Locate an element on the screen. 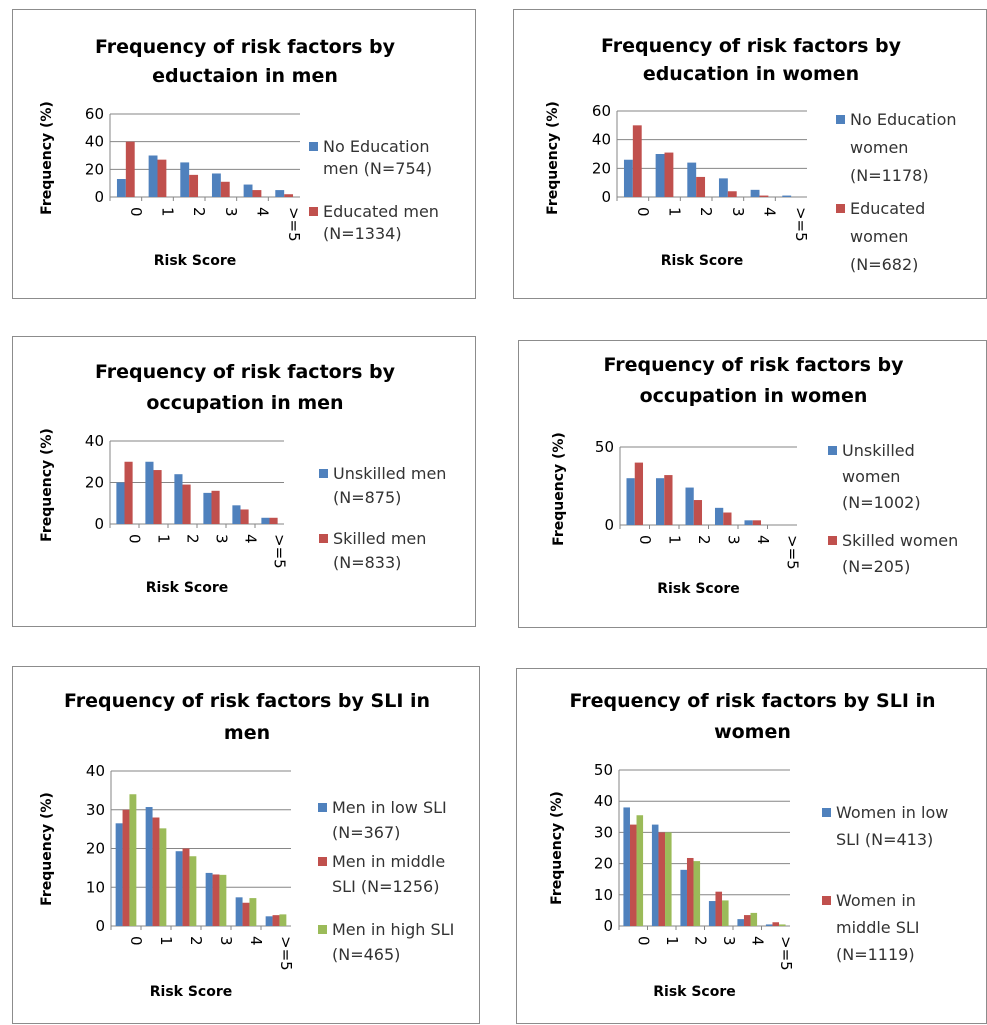 The image size is (987, 1025). legend-label: (N=833) is located at coordinates (367, 562).